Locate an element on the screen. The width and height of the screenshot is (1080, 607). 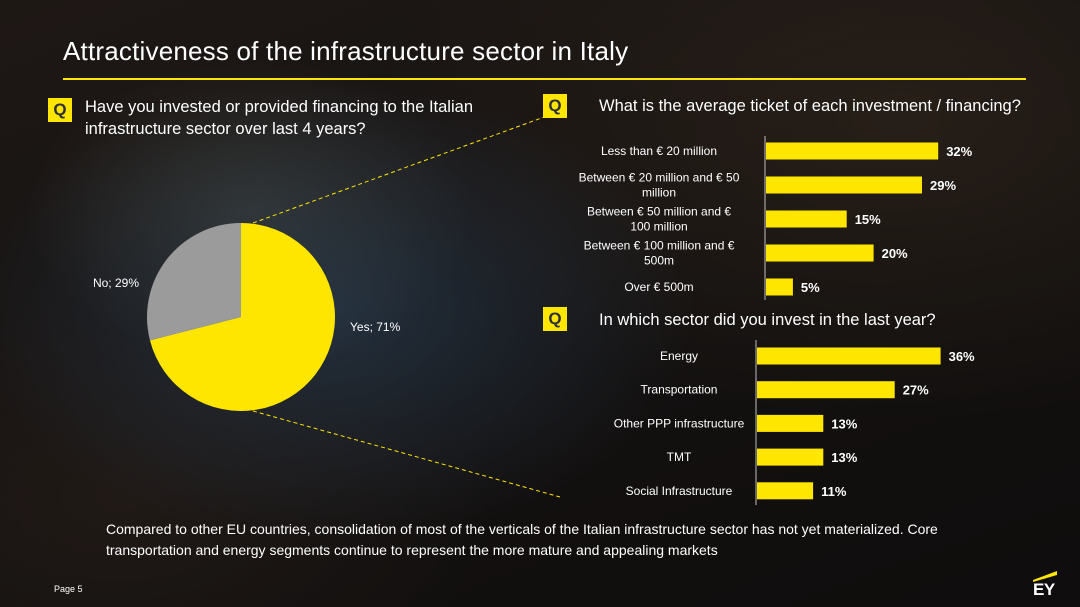
connector-line-bottom is located at coordinates (406, 454).